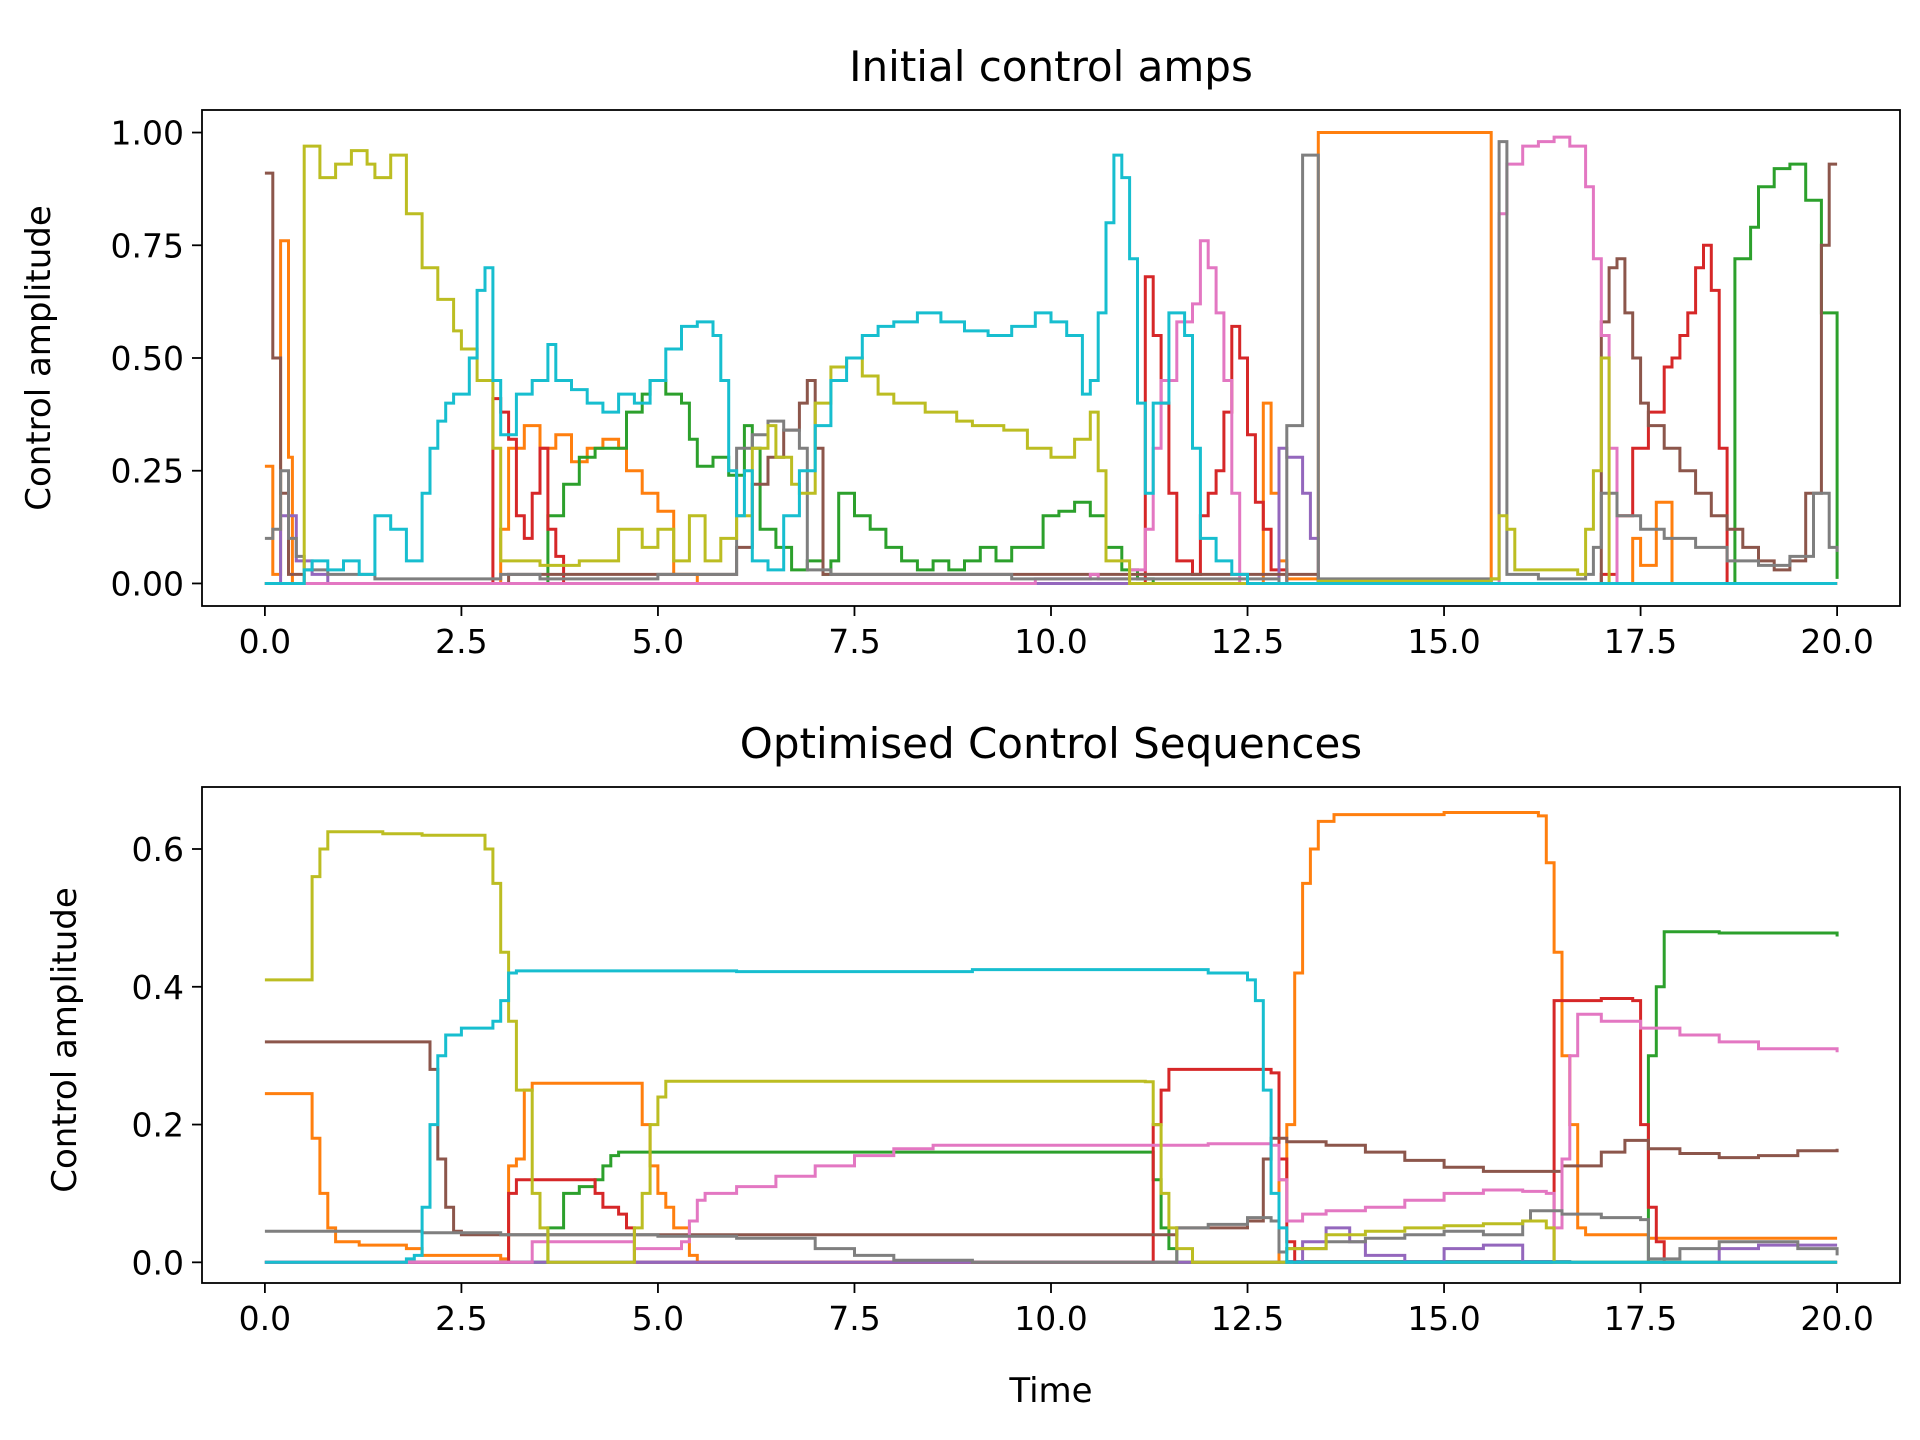 This screenshot has width=1920, height=1440. What do you see at coordinates (147, 471) in the screenshot?
I see `y-tick-label: 0.25` at bounding box center [147, 471].